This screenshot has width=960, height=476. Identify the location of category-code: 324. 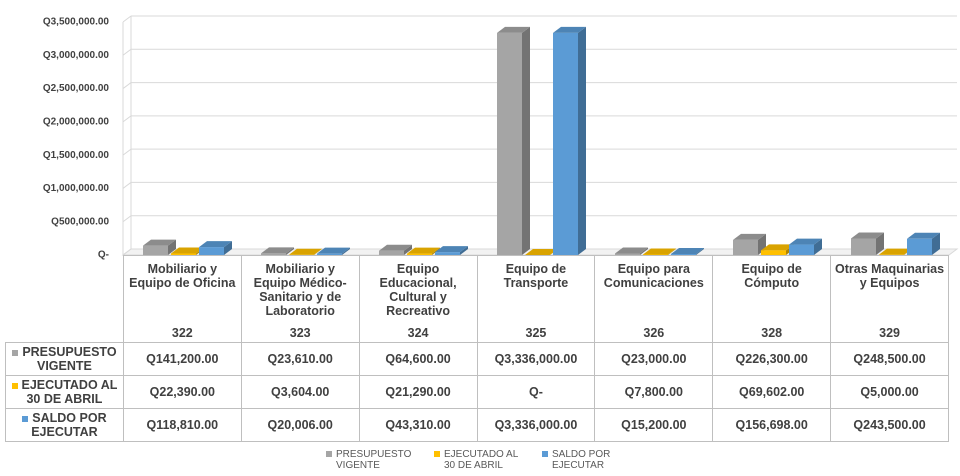
(418, 333).